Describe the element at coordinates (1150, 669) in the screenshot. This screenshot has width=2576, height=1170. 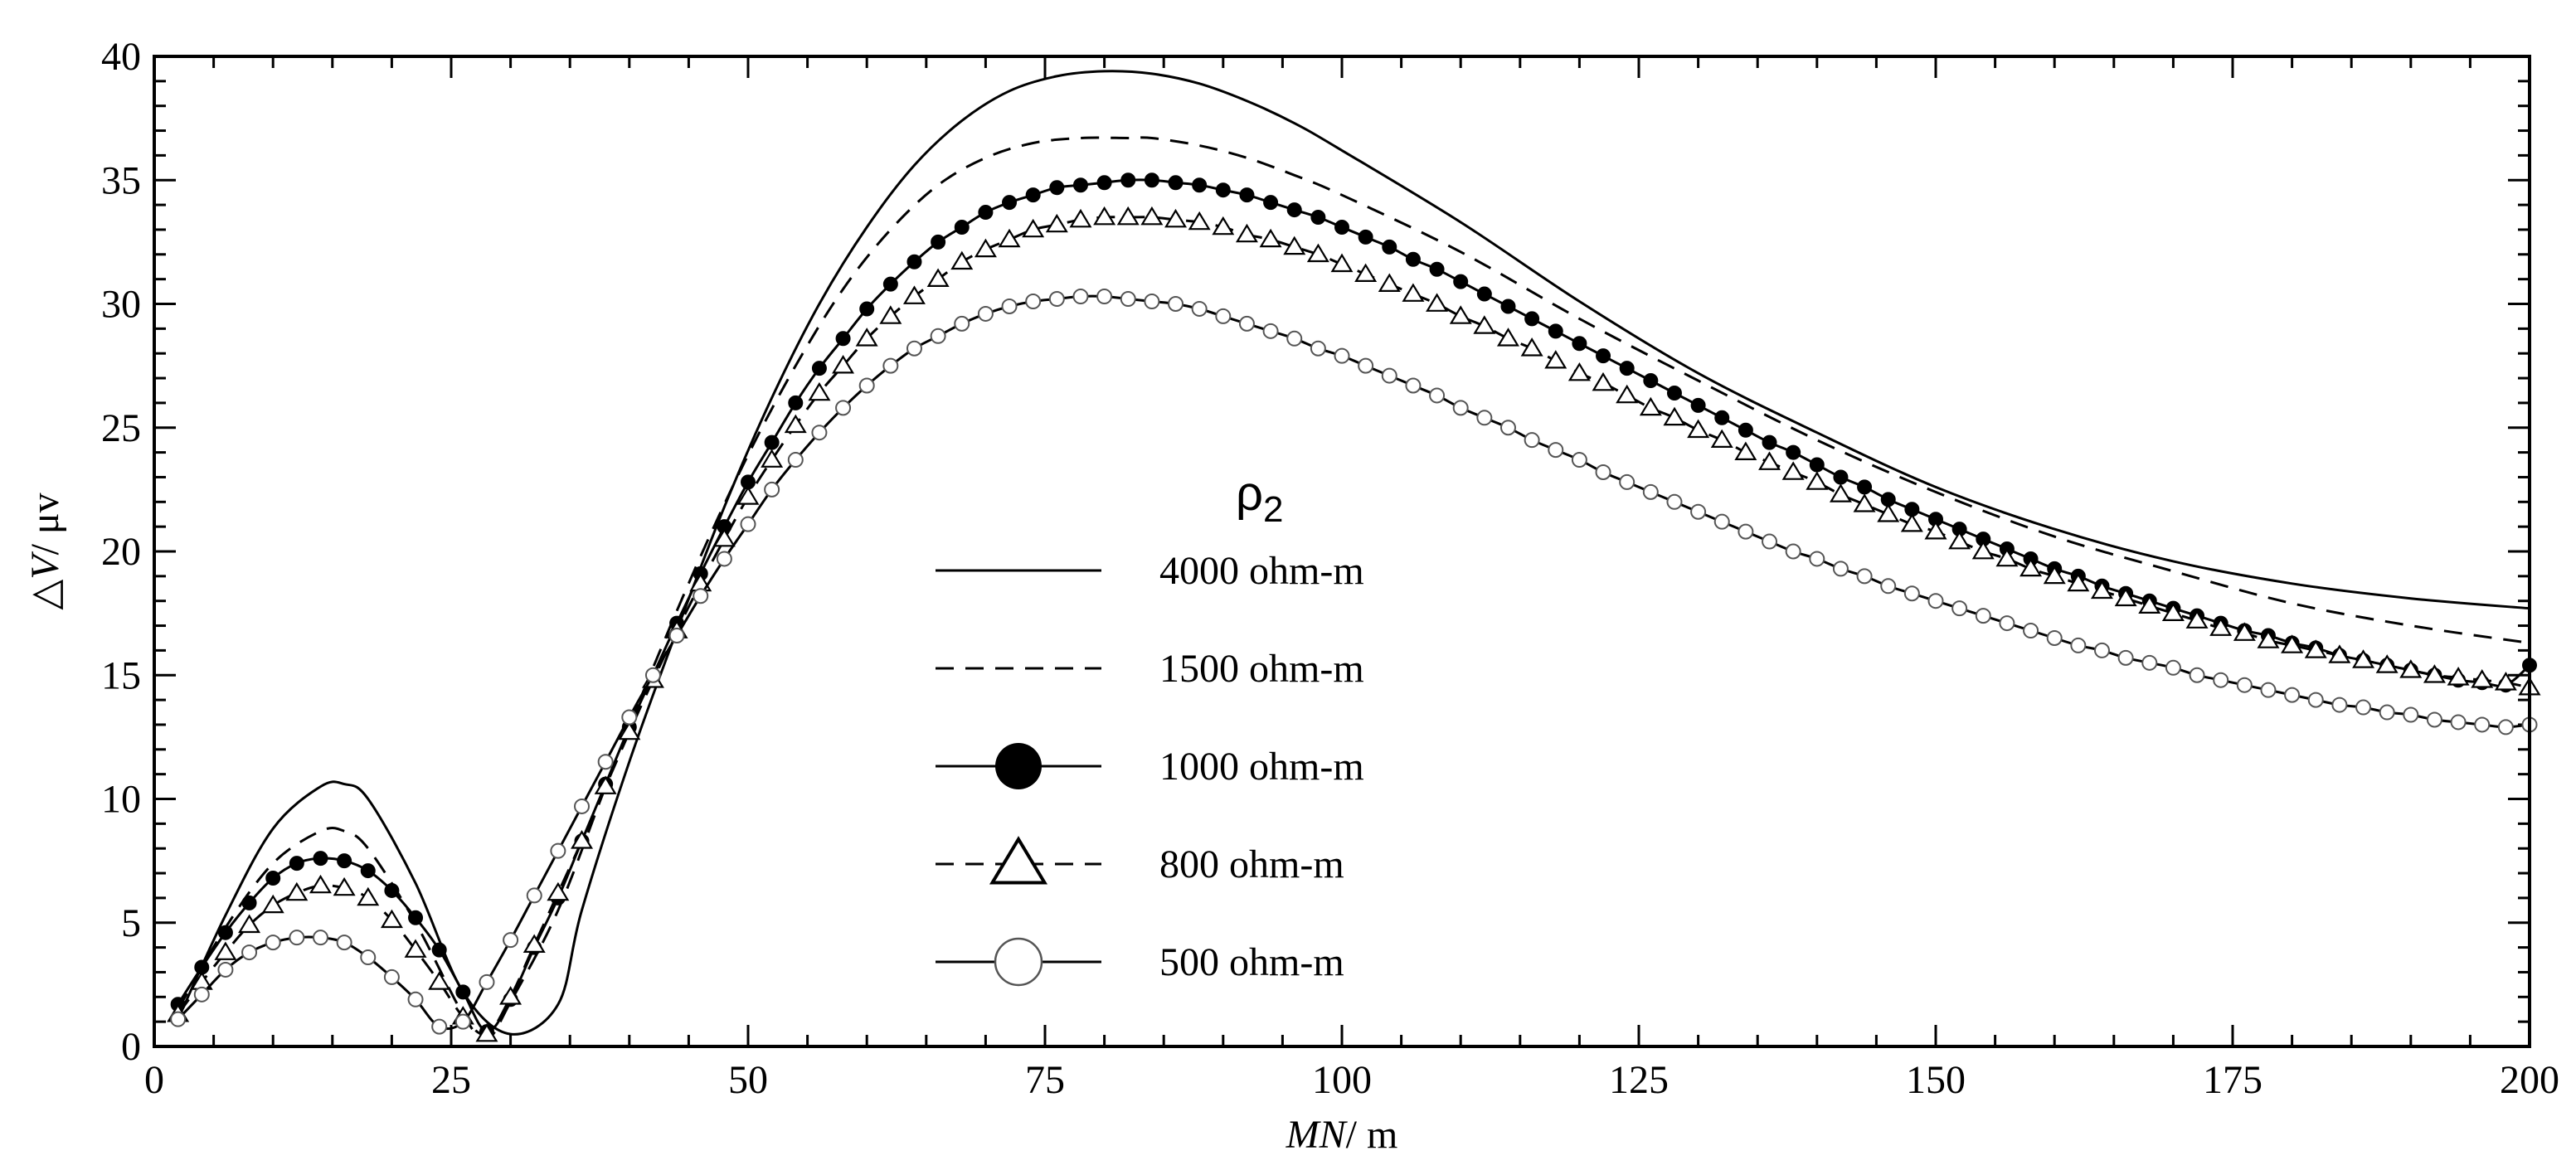
I see `legend-entry: 1500 ohm-m` at that location.